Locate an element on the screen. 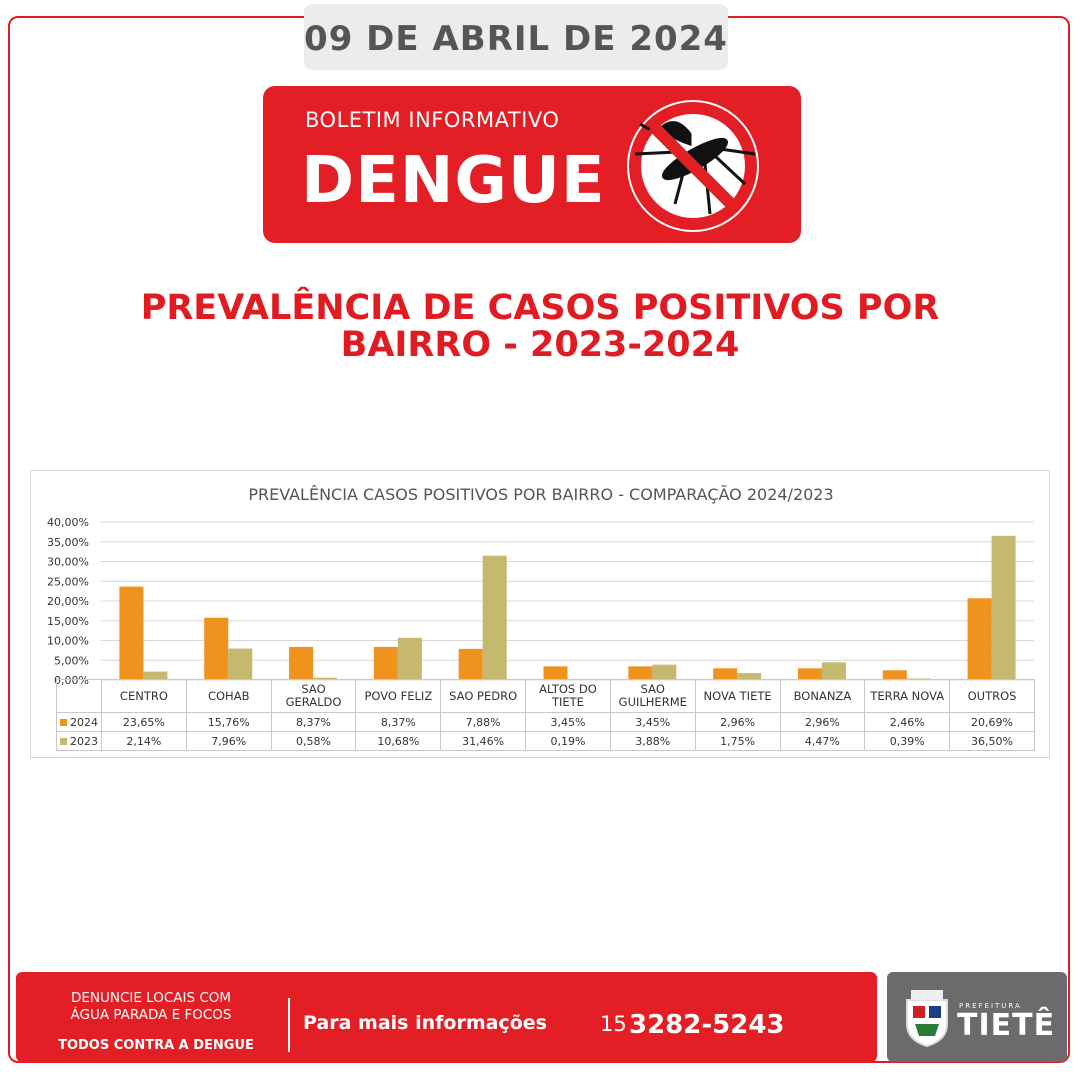 The image size is (1080, 1080). banner-kicker: BOLETIM INFORMATIVO is located at coordinates (432, 120).